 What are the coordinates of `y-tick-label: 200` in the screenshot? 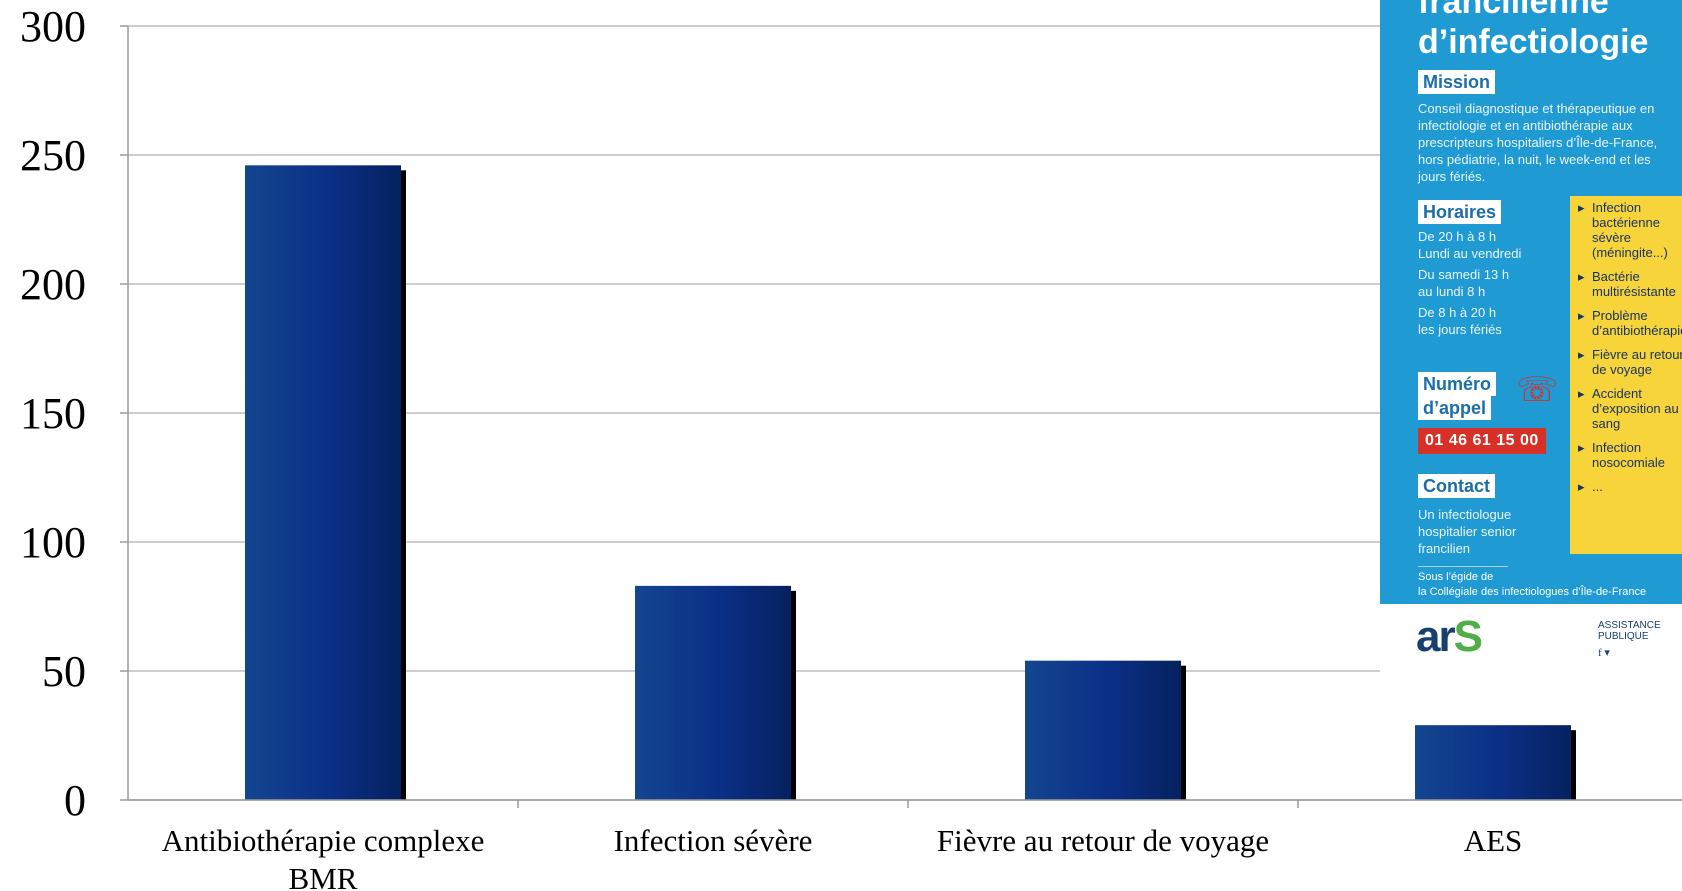 It's located at (53, 284).